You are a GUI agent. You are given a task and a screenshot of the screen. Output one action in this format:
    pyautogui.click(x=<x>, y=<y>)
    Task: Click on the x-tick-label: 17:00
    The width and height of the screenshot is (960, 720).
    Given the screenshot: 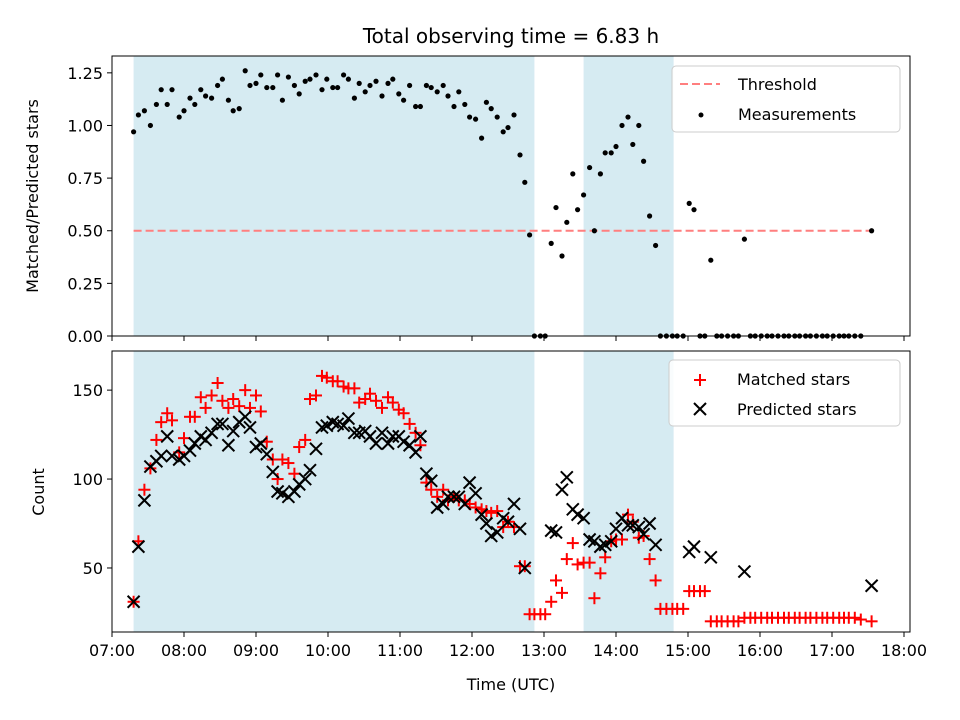 What is the action you would take?
    pyautogui.click(x=832, y=650)
    